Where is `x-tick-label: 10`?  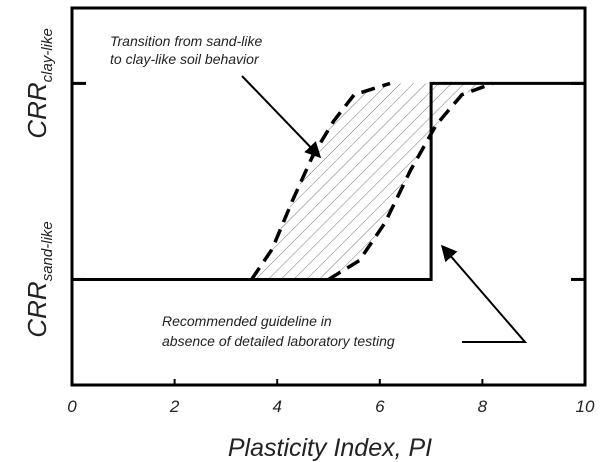
x-tick-label: 10 is located at coordinates (585, 406).